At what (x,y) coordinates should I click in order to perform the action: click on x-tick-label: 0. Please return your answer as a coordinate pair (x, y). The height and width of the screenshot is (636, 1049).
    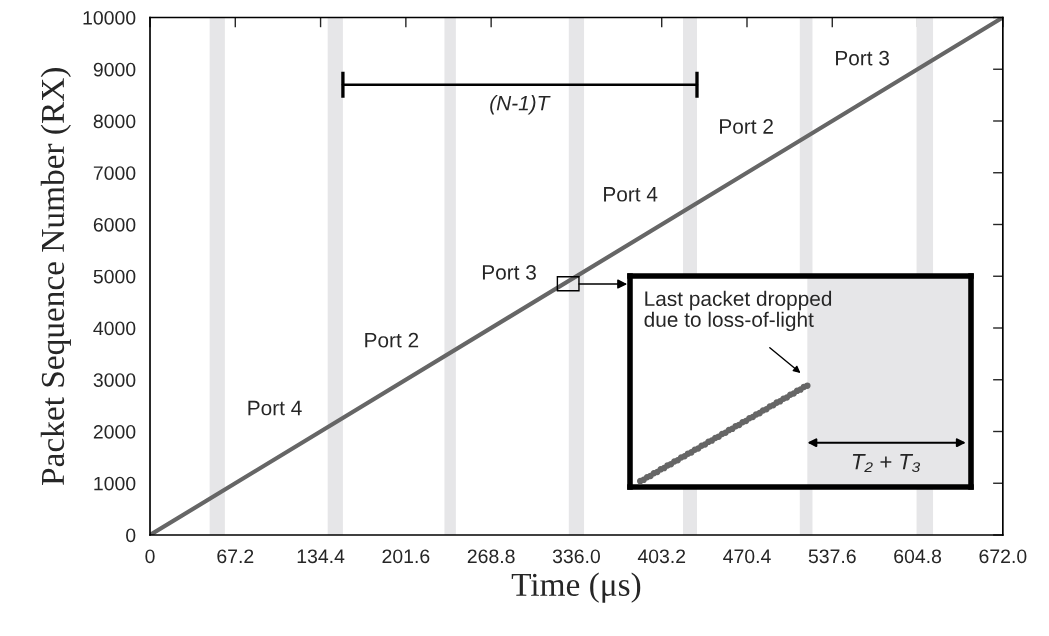
    Looking at the image, I should click on (150, 556).